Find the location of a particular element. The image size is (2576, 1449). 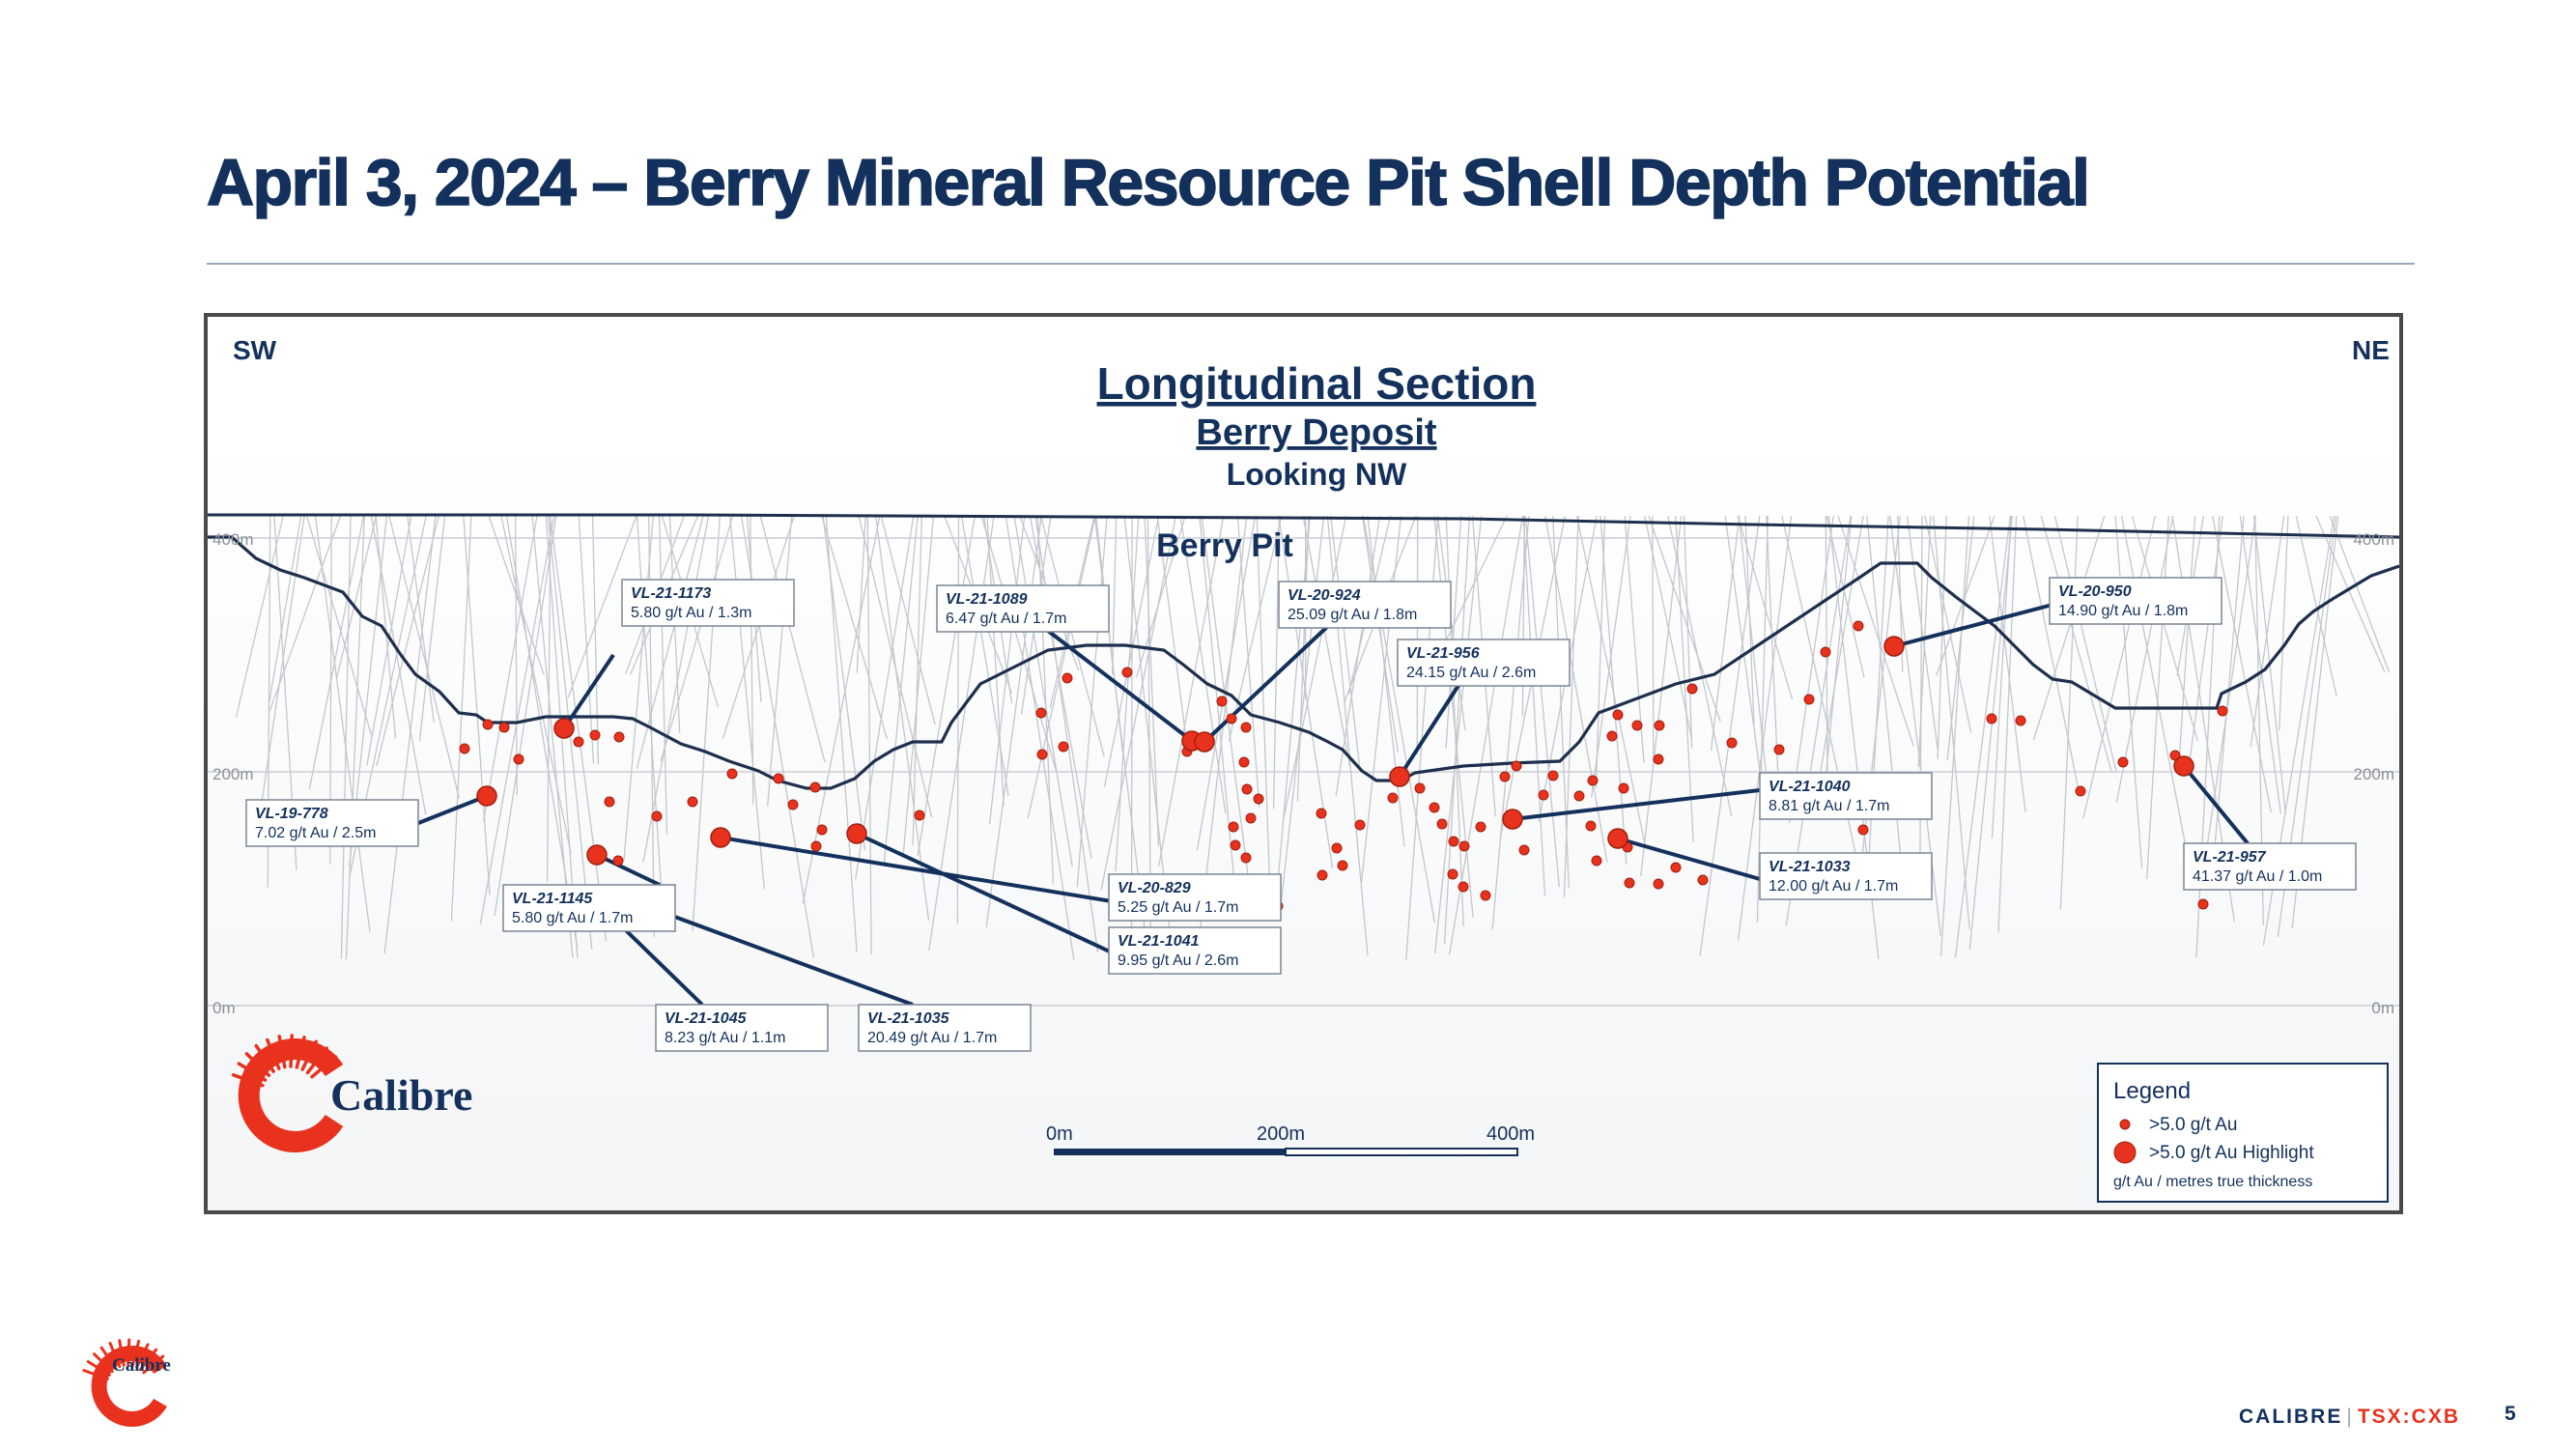

callout-hole-id: VL-19-778 is located at coordinates (291, 814).